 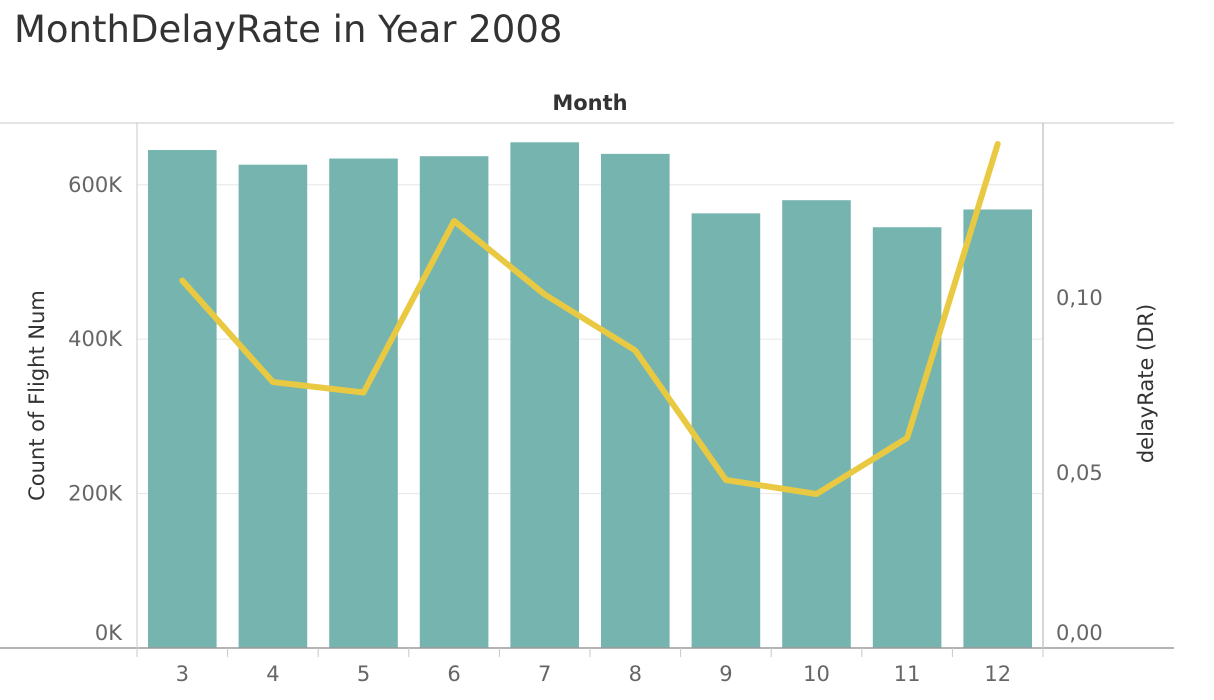 I want to click on y-right-axis-title: delayRate (DR), so click(x=1146, y=383).